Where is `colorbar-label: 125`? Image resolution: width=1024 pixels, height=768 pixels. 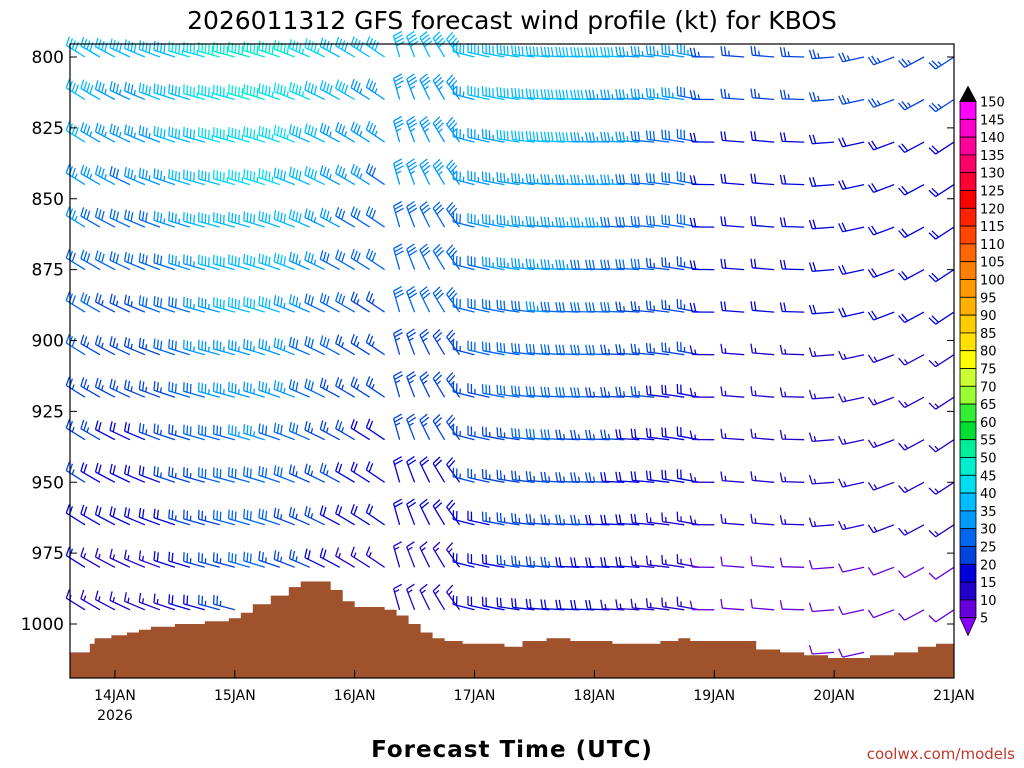 colorbar-label: 125 is located at coordinates (992, 192).